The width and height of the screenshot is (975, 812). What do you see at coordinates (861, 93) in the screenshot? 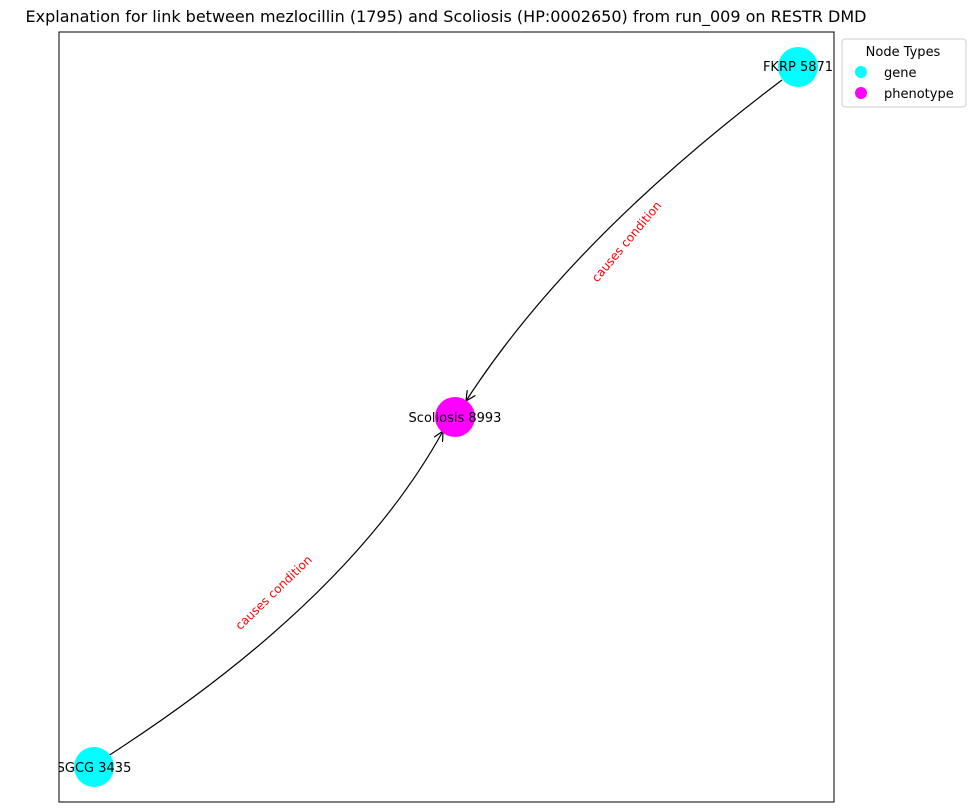
I see `legend-marker-phenotype` at bounding box center [861, 93].